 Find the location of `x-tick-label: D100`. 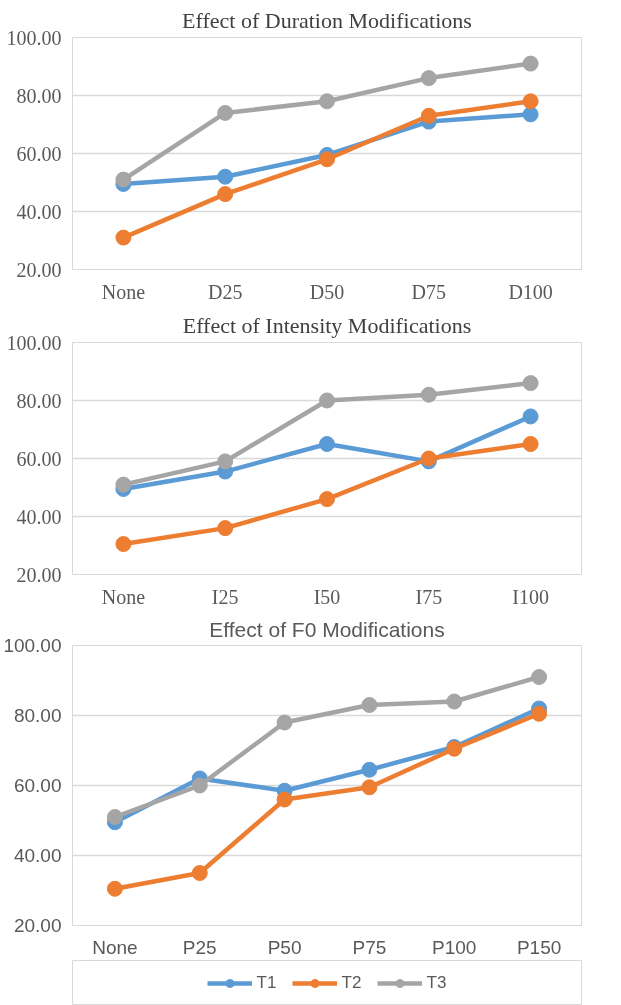

x-tick-label: D100 is located at coordinates (530, 291).